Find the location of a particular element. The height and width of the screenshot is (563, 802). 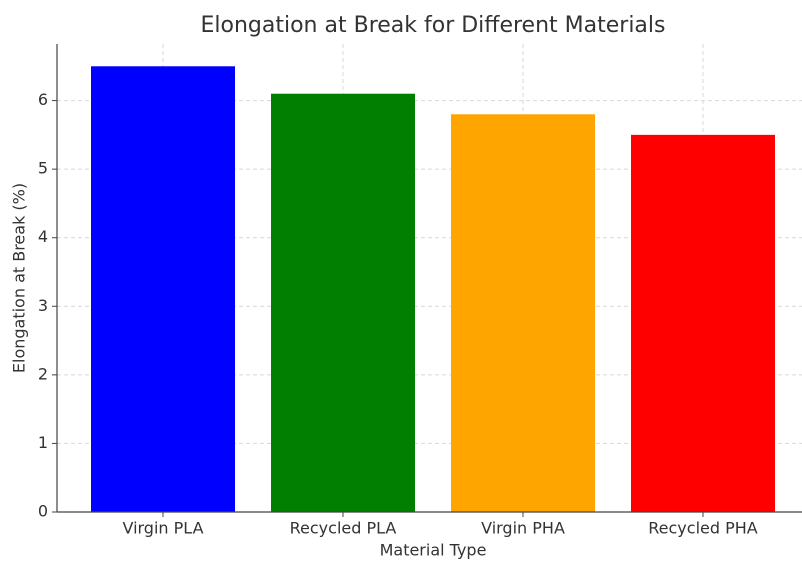

y-tick-label: 5 is located at coordinates (43, 168).